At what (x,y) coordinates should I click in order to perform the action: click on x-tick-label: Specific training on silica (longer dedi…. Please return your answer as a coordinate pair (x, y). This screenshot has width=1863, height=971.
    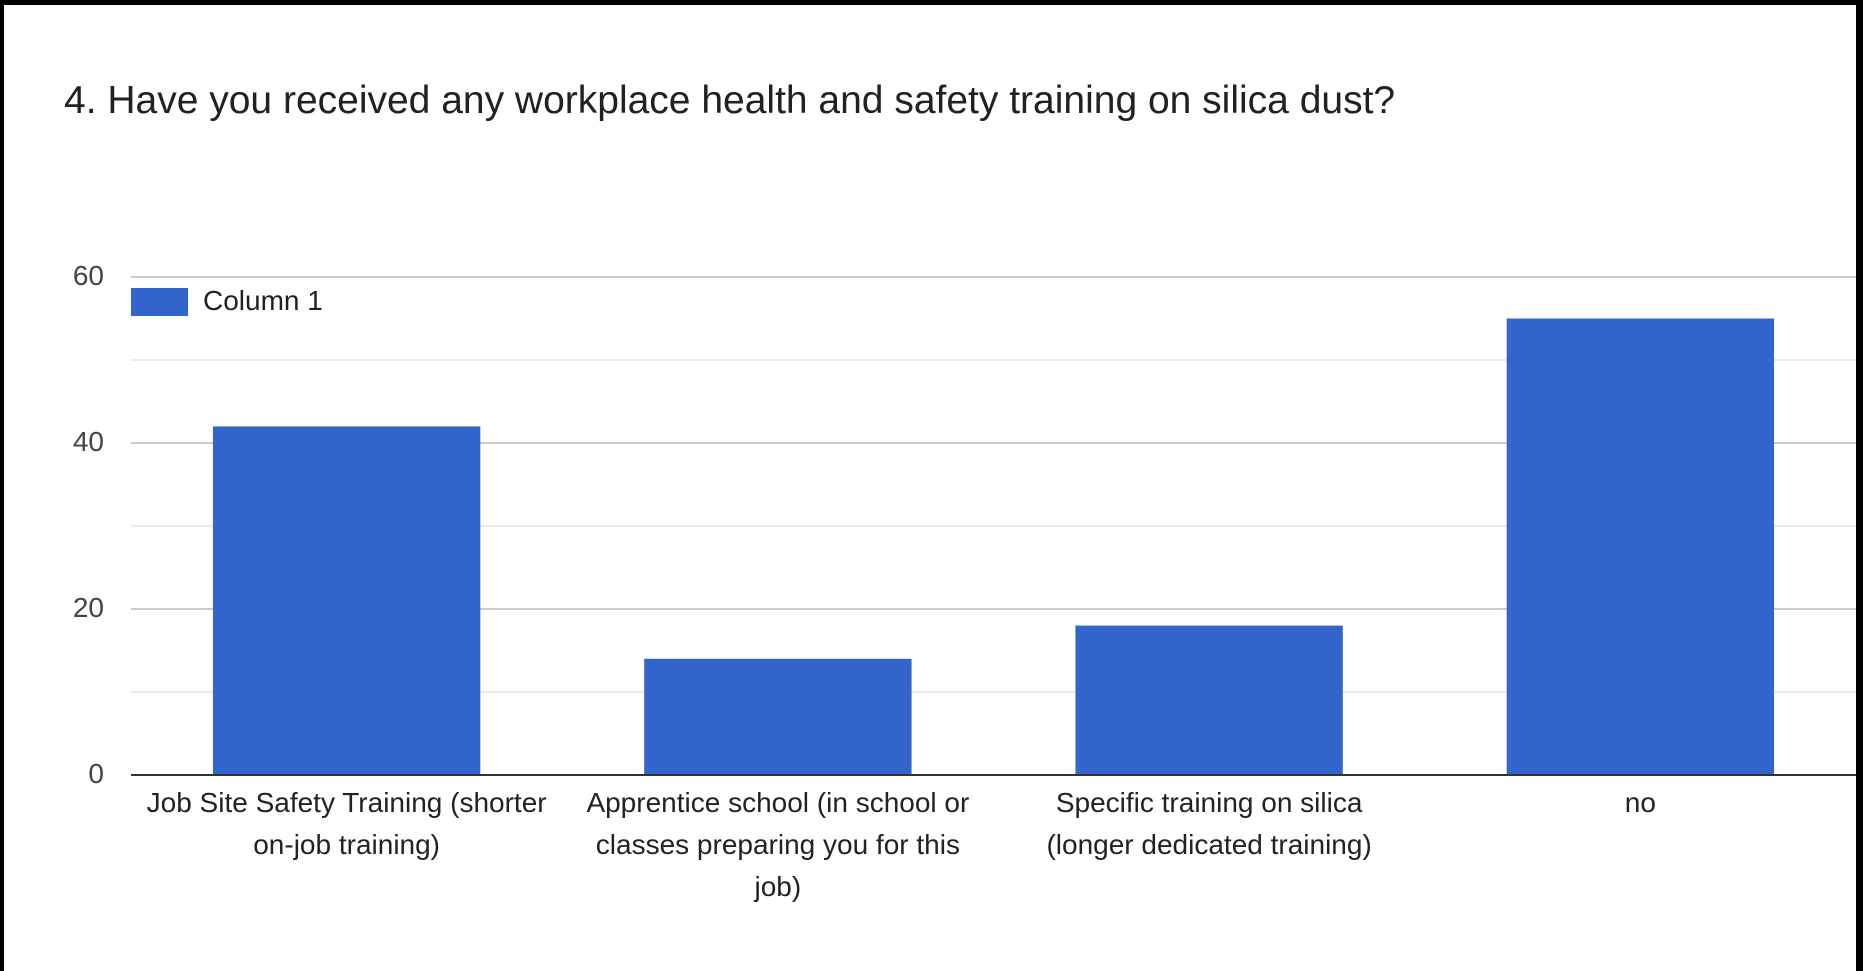
    Looking at the image, I should click on (1209, 823).